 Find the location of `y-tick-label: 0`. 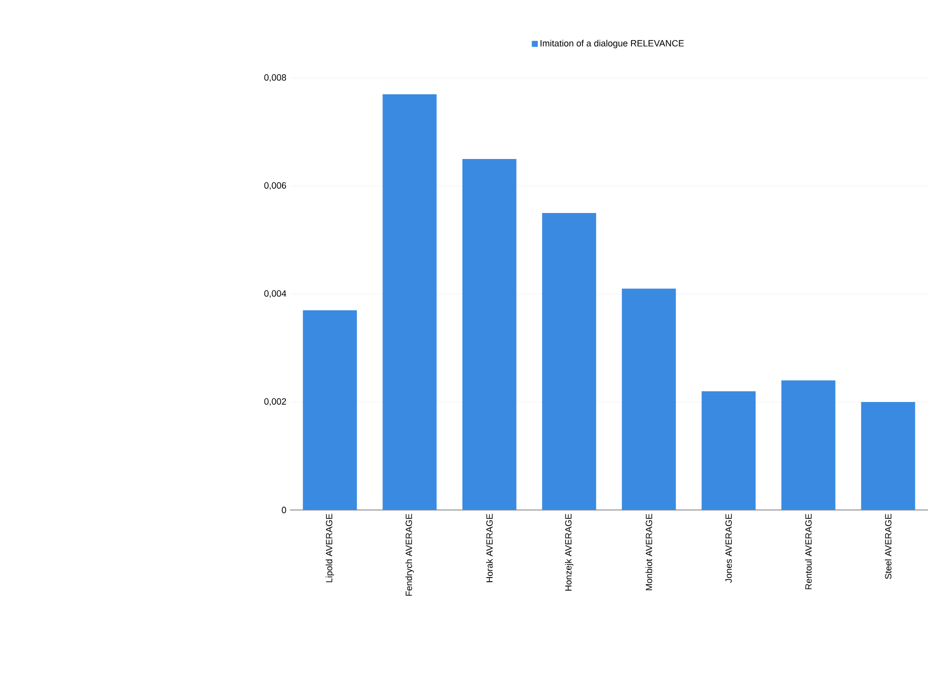

y-tick-label: 0 is located at coordinates (284, 510).